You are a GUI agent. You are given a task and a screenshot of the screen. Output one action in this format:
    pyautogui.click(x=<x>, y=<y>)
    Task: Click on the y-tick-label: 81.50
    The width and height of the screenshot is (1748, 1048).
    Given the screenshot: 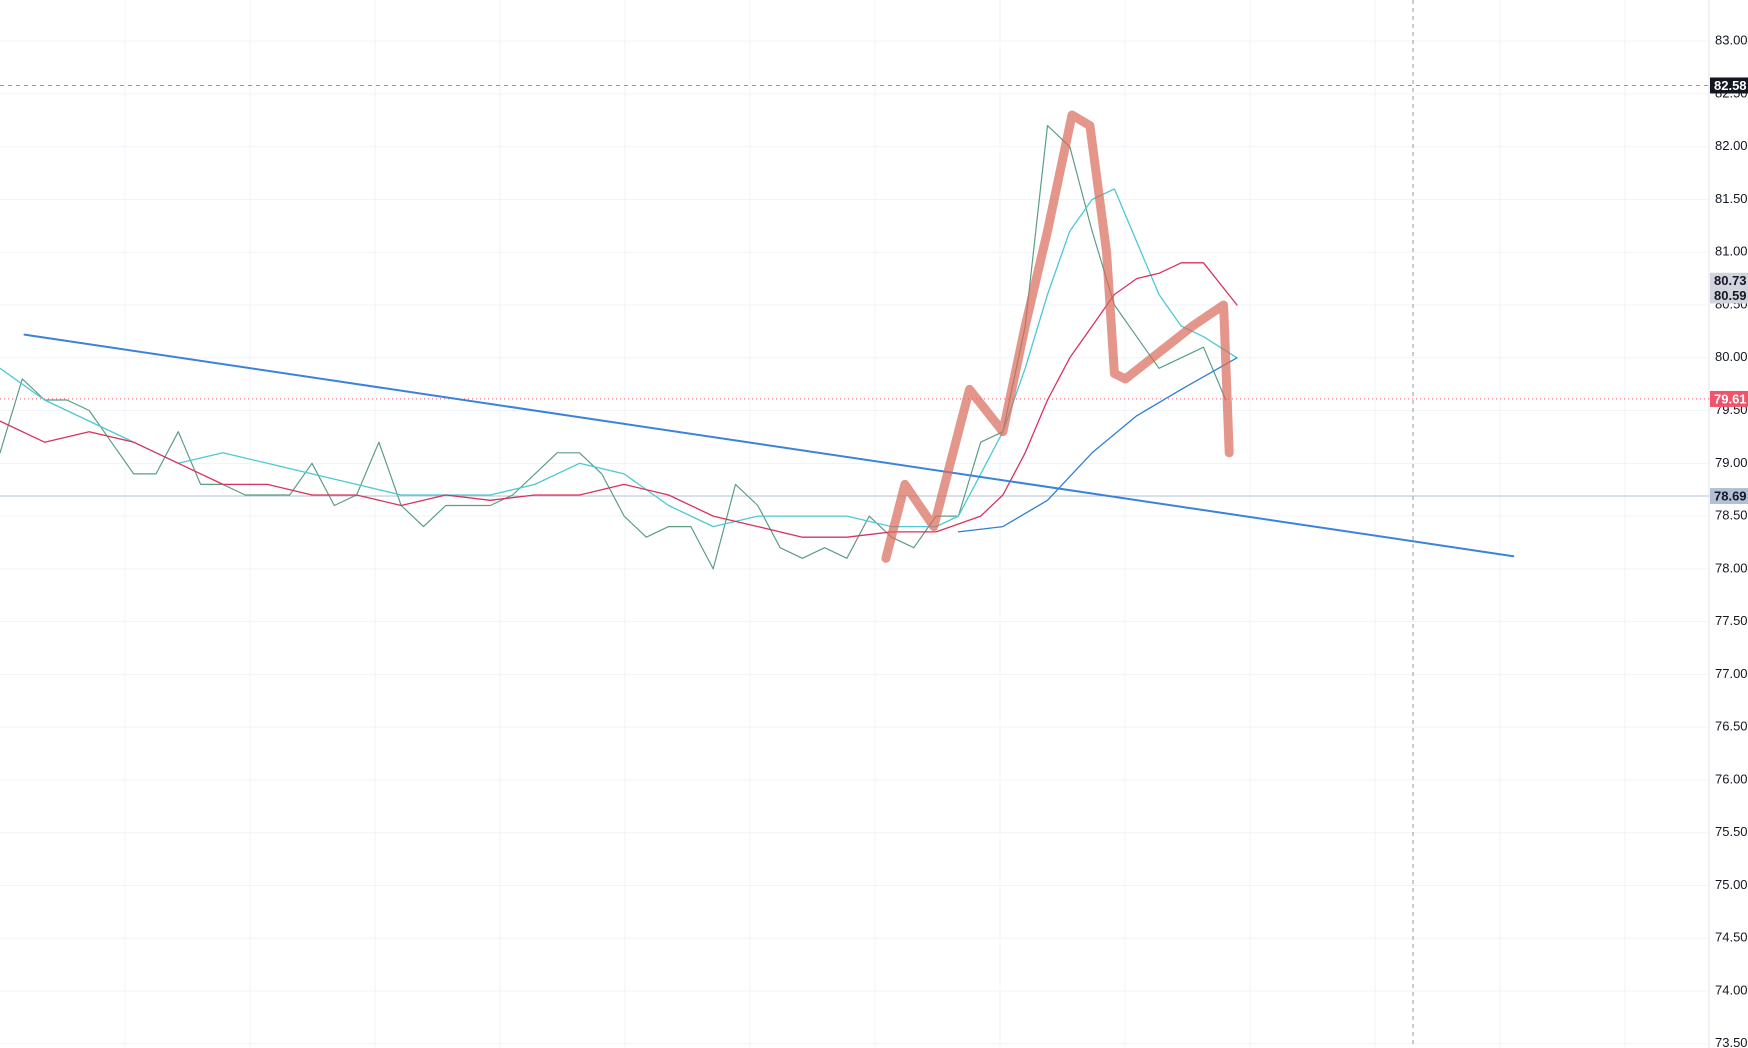 What is the action you would take?
    pyautogui.click(x=1731, y=198)
    